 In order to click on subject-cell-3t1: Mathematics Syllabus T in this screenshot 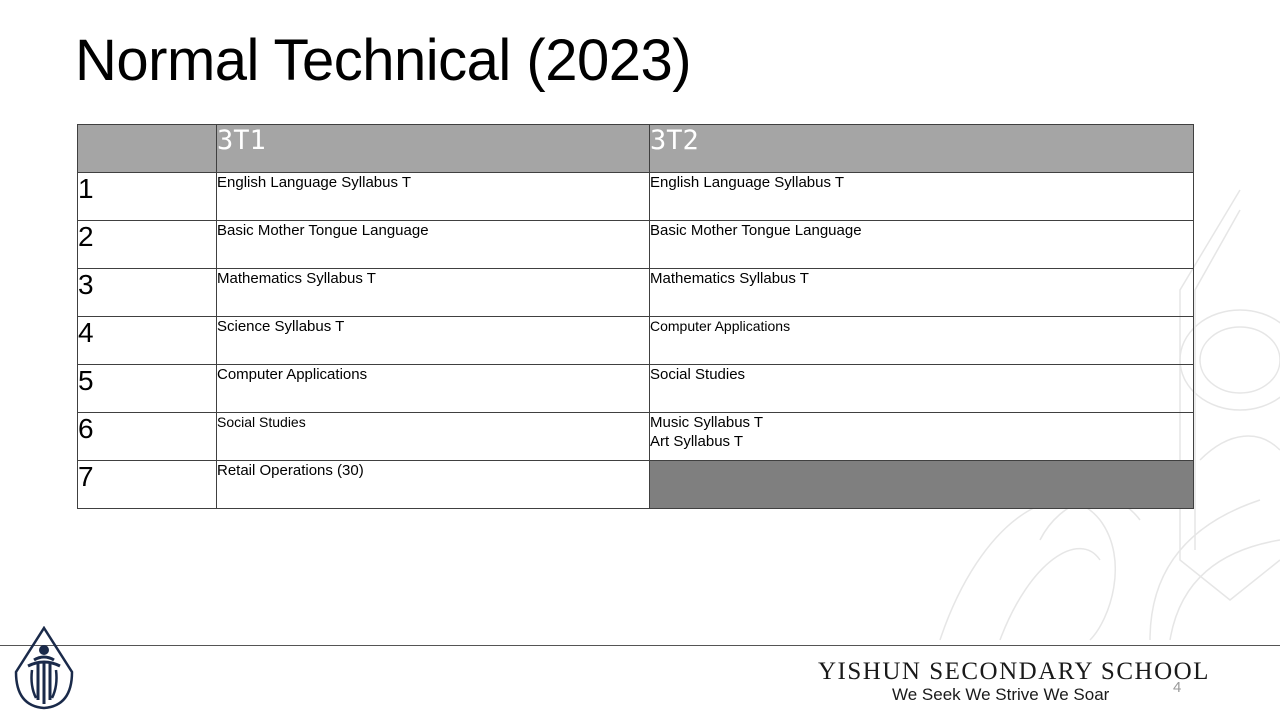, I will do `click(433, 292)`.